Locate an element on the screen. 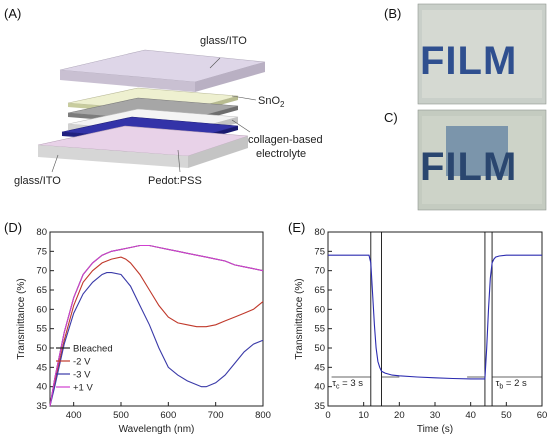 The width and height of the screenshot is (550, 445). switching-ytick-label: 55 is located at coordinates (319, 329).